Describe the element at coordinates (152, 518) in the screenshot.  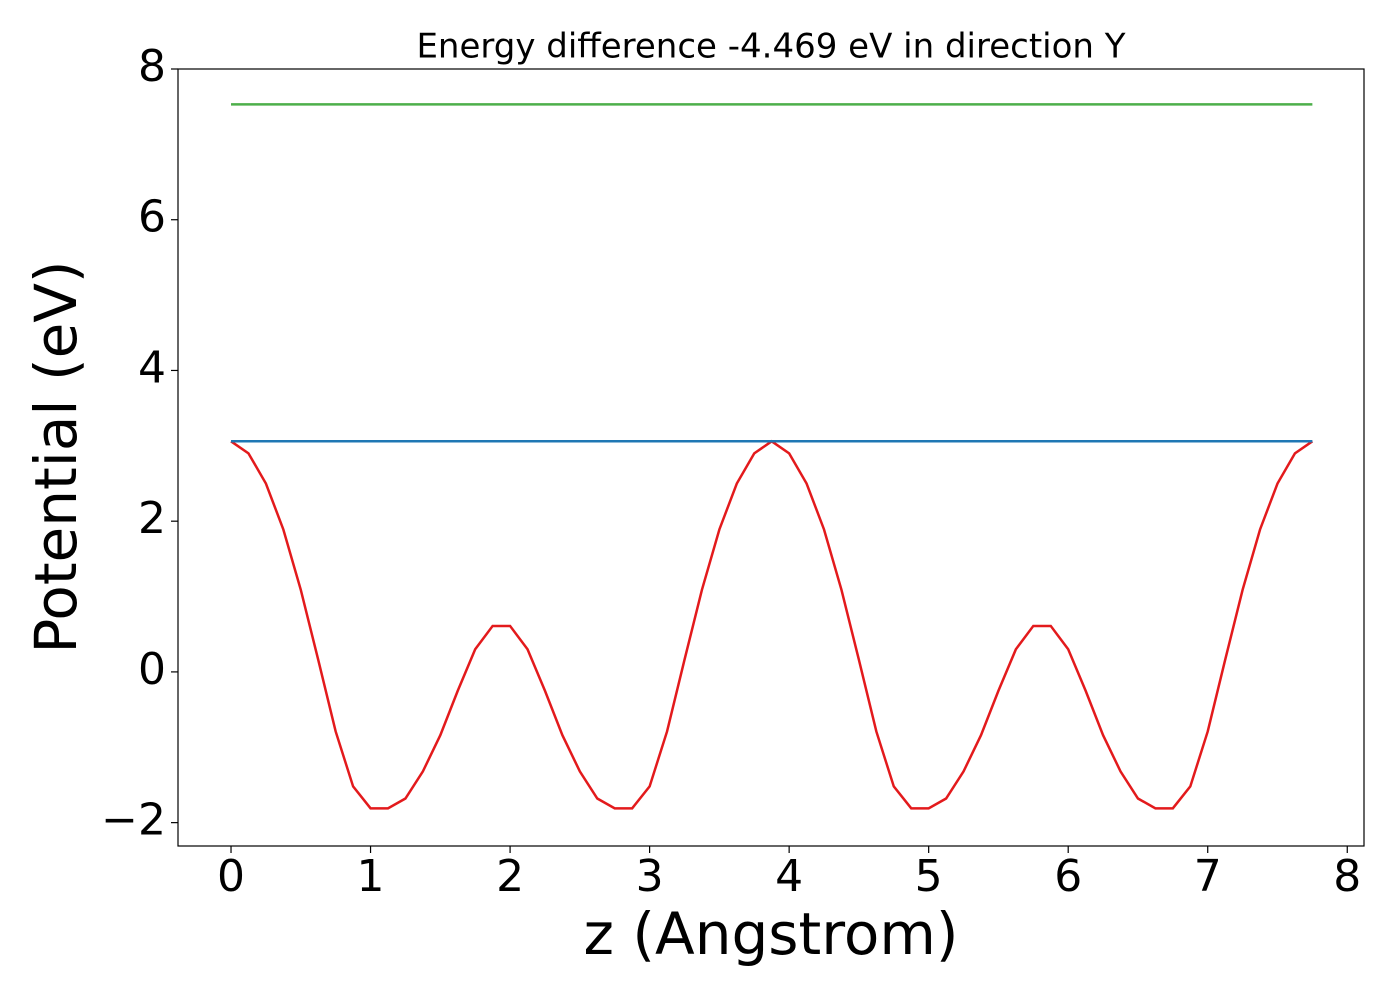
I see `y-tick-label: 2` at that location.